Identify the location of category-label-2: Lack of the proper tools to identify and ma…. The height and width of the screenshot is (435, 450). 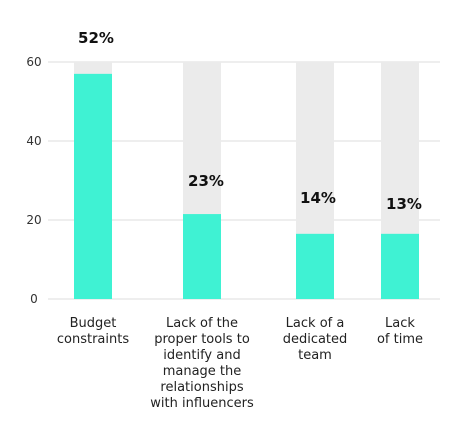
(202, 364).